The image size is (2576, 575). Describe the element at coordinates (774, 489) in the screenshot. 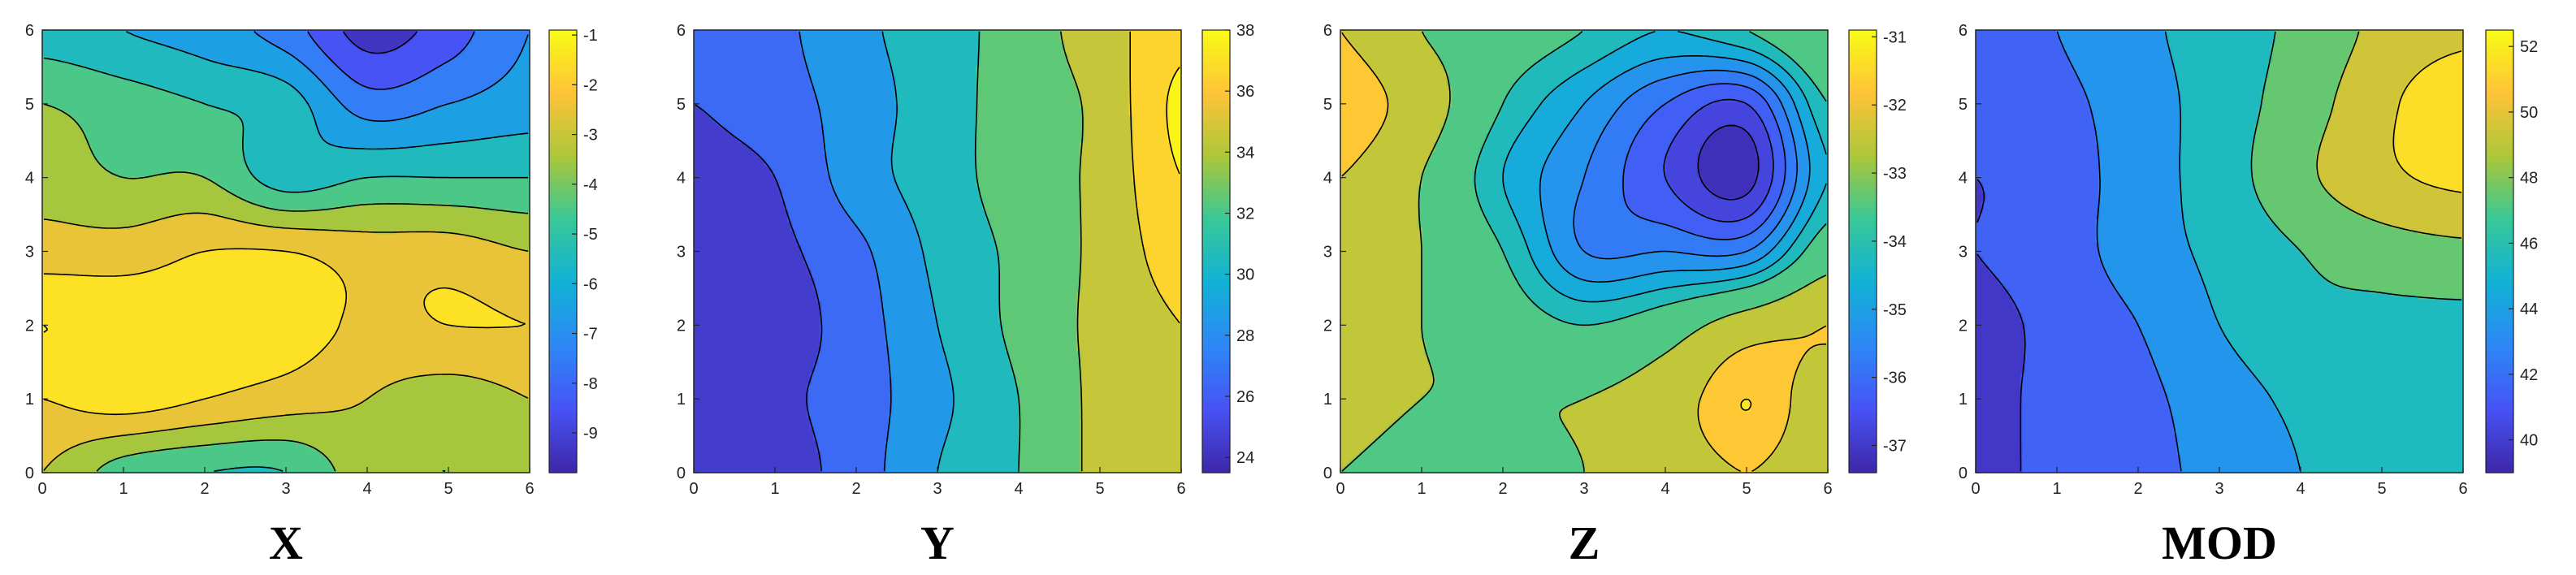

I see `x-tick-label: 1` at that location.